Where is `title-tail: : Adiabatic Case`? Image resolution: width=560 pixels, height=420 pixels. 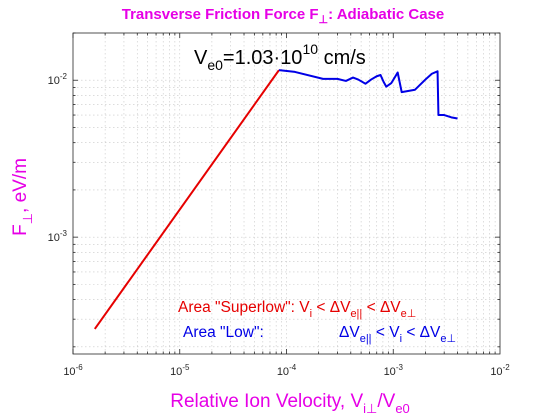 title-tail: : Adiabatic Case is located at coordinates (386, 14).